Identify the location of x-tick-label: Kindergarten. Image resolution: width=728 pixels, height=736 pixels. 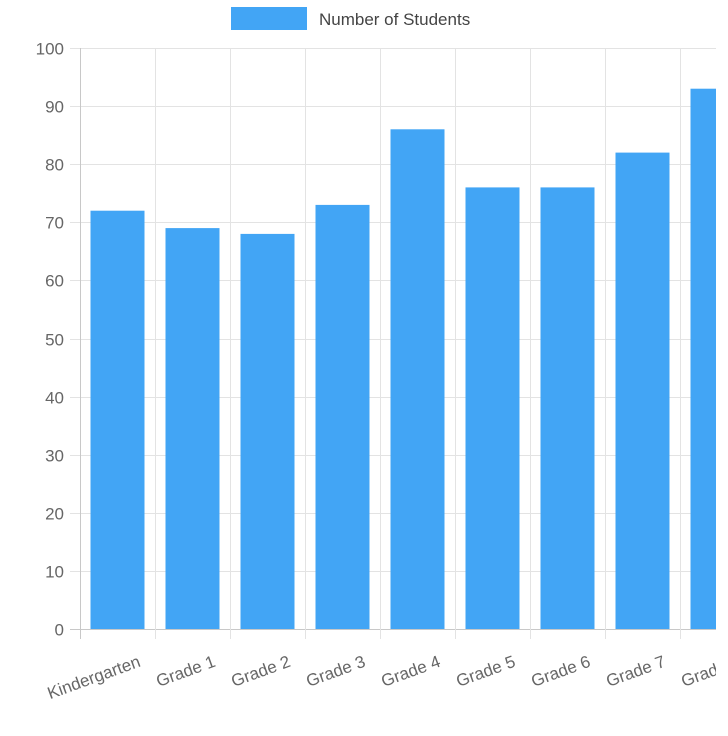
(94, 677).